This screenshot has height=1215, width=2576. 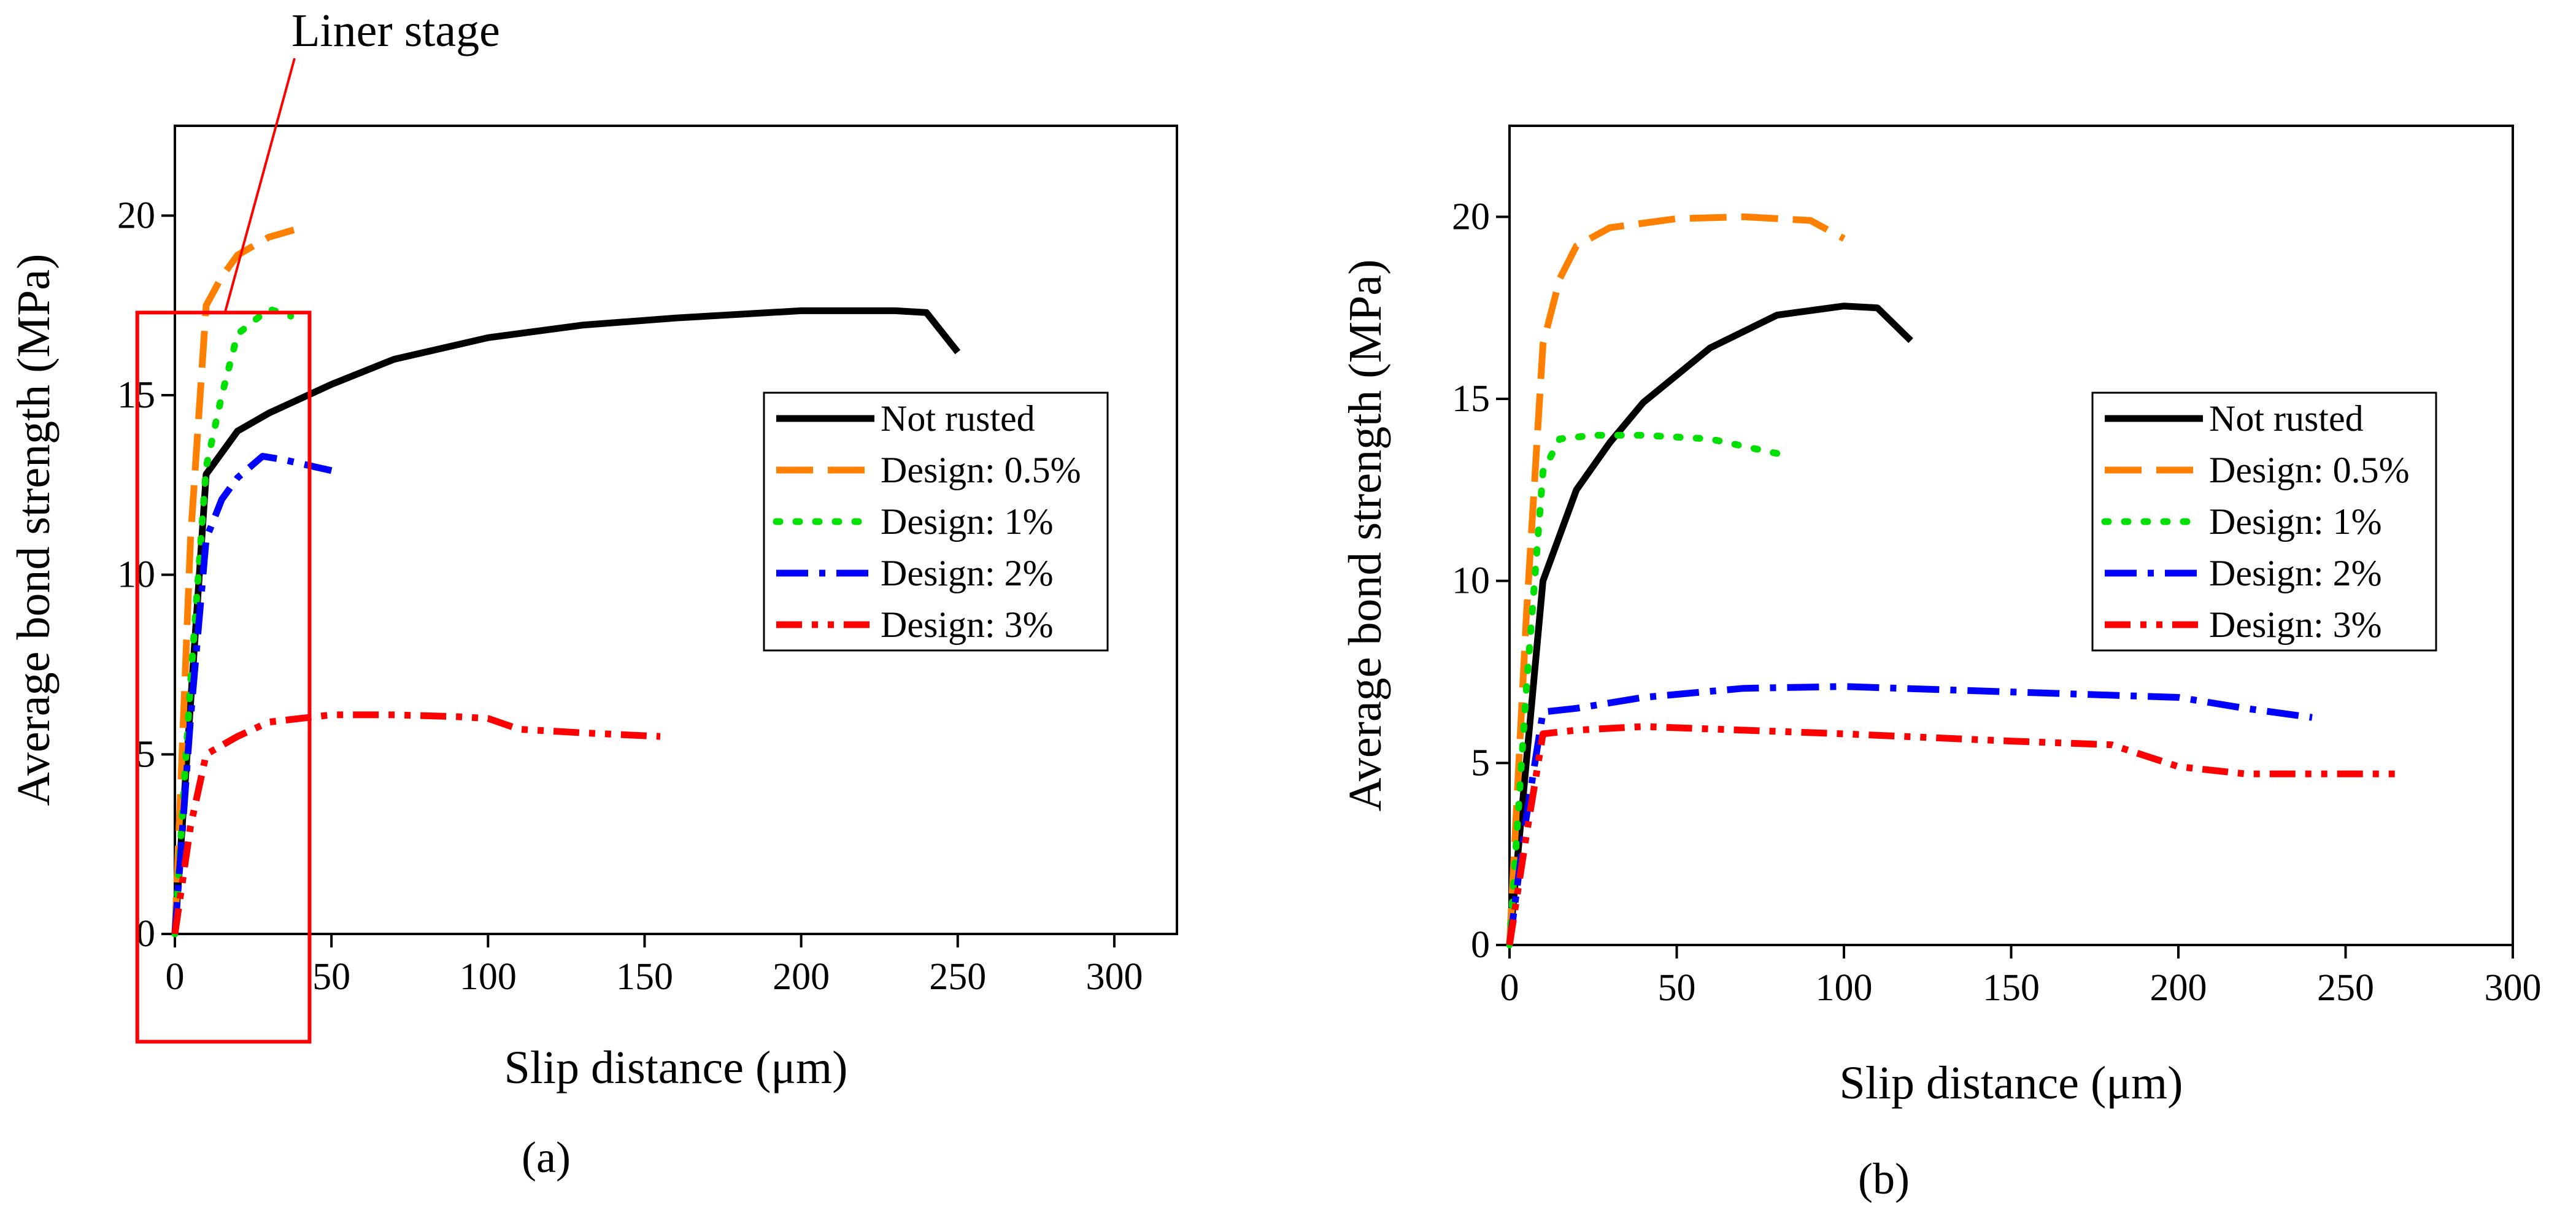 I want to click on liner-stage-highlight-box, so click(x=223, y=677).